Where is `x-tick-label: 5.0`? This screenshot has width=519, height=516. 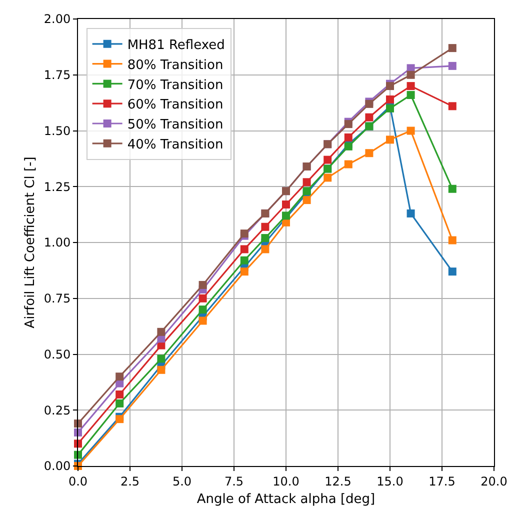 x-tick-label: 5.0 is located at coordinates (182, 481).